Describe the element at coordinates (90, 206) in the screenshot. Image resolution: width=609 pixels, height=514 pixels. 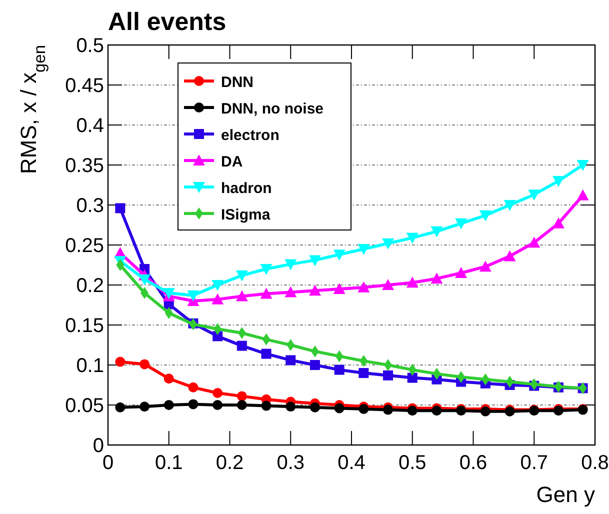
I see `y-tick-label: 0.3` at that location.